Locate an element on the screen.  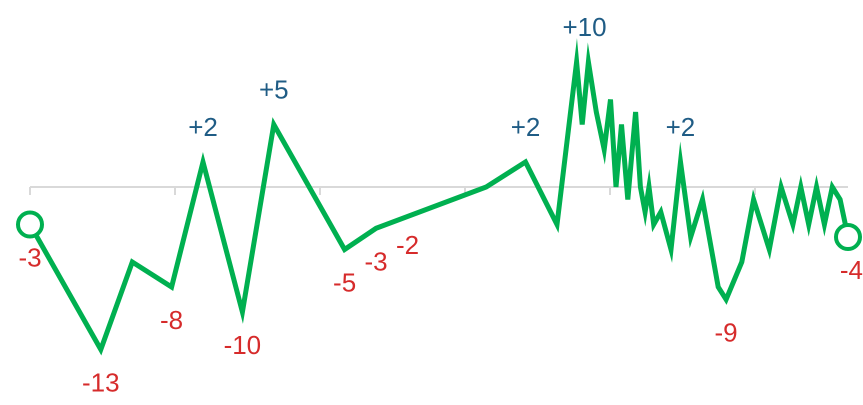
endpoint-marker-group is located at coordinates (439, 230).